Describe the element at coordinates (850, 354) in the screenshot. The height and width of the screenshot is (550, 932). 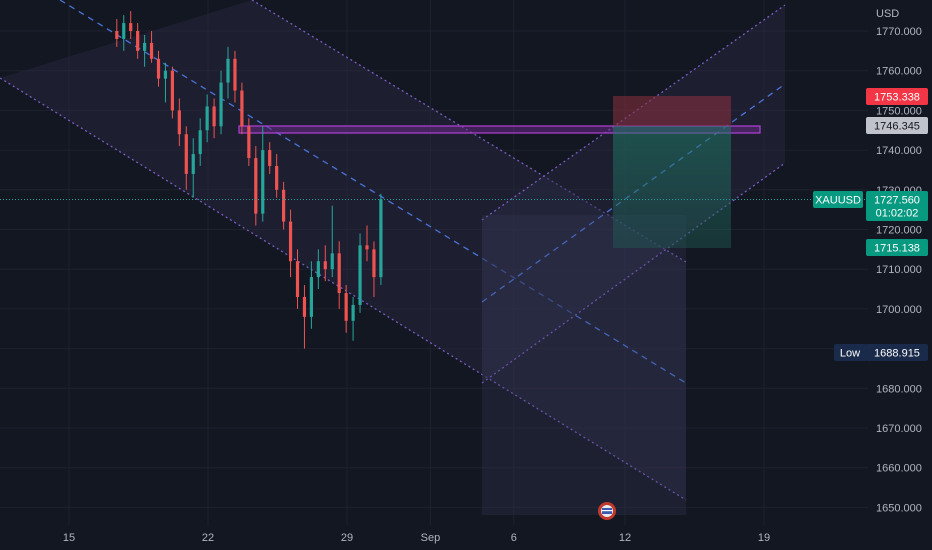
I see `svg-text: Low` at that location.